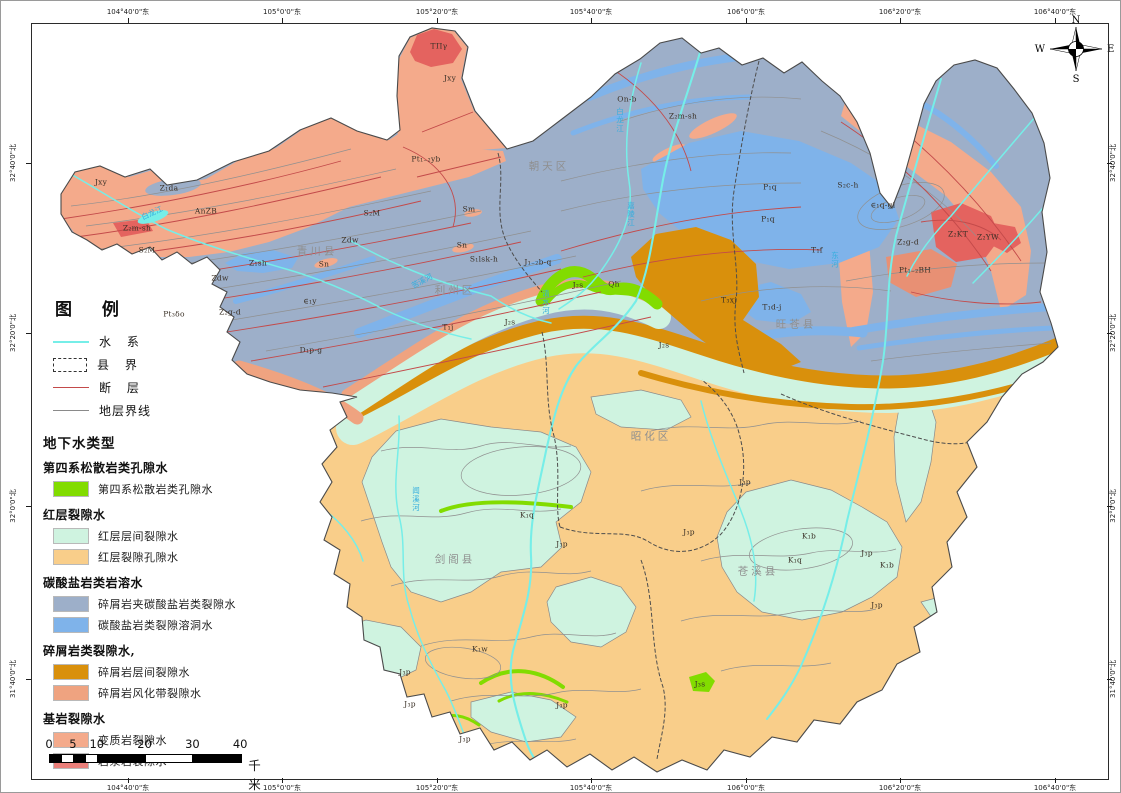 Image resolution: width=1121 pixels, height=793 pixels. What do you see at coordinates (125, 411) in the screenshot?
I see `legend-item-label: 地层界线` at bounding box center [125, 411].